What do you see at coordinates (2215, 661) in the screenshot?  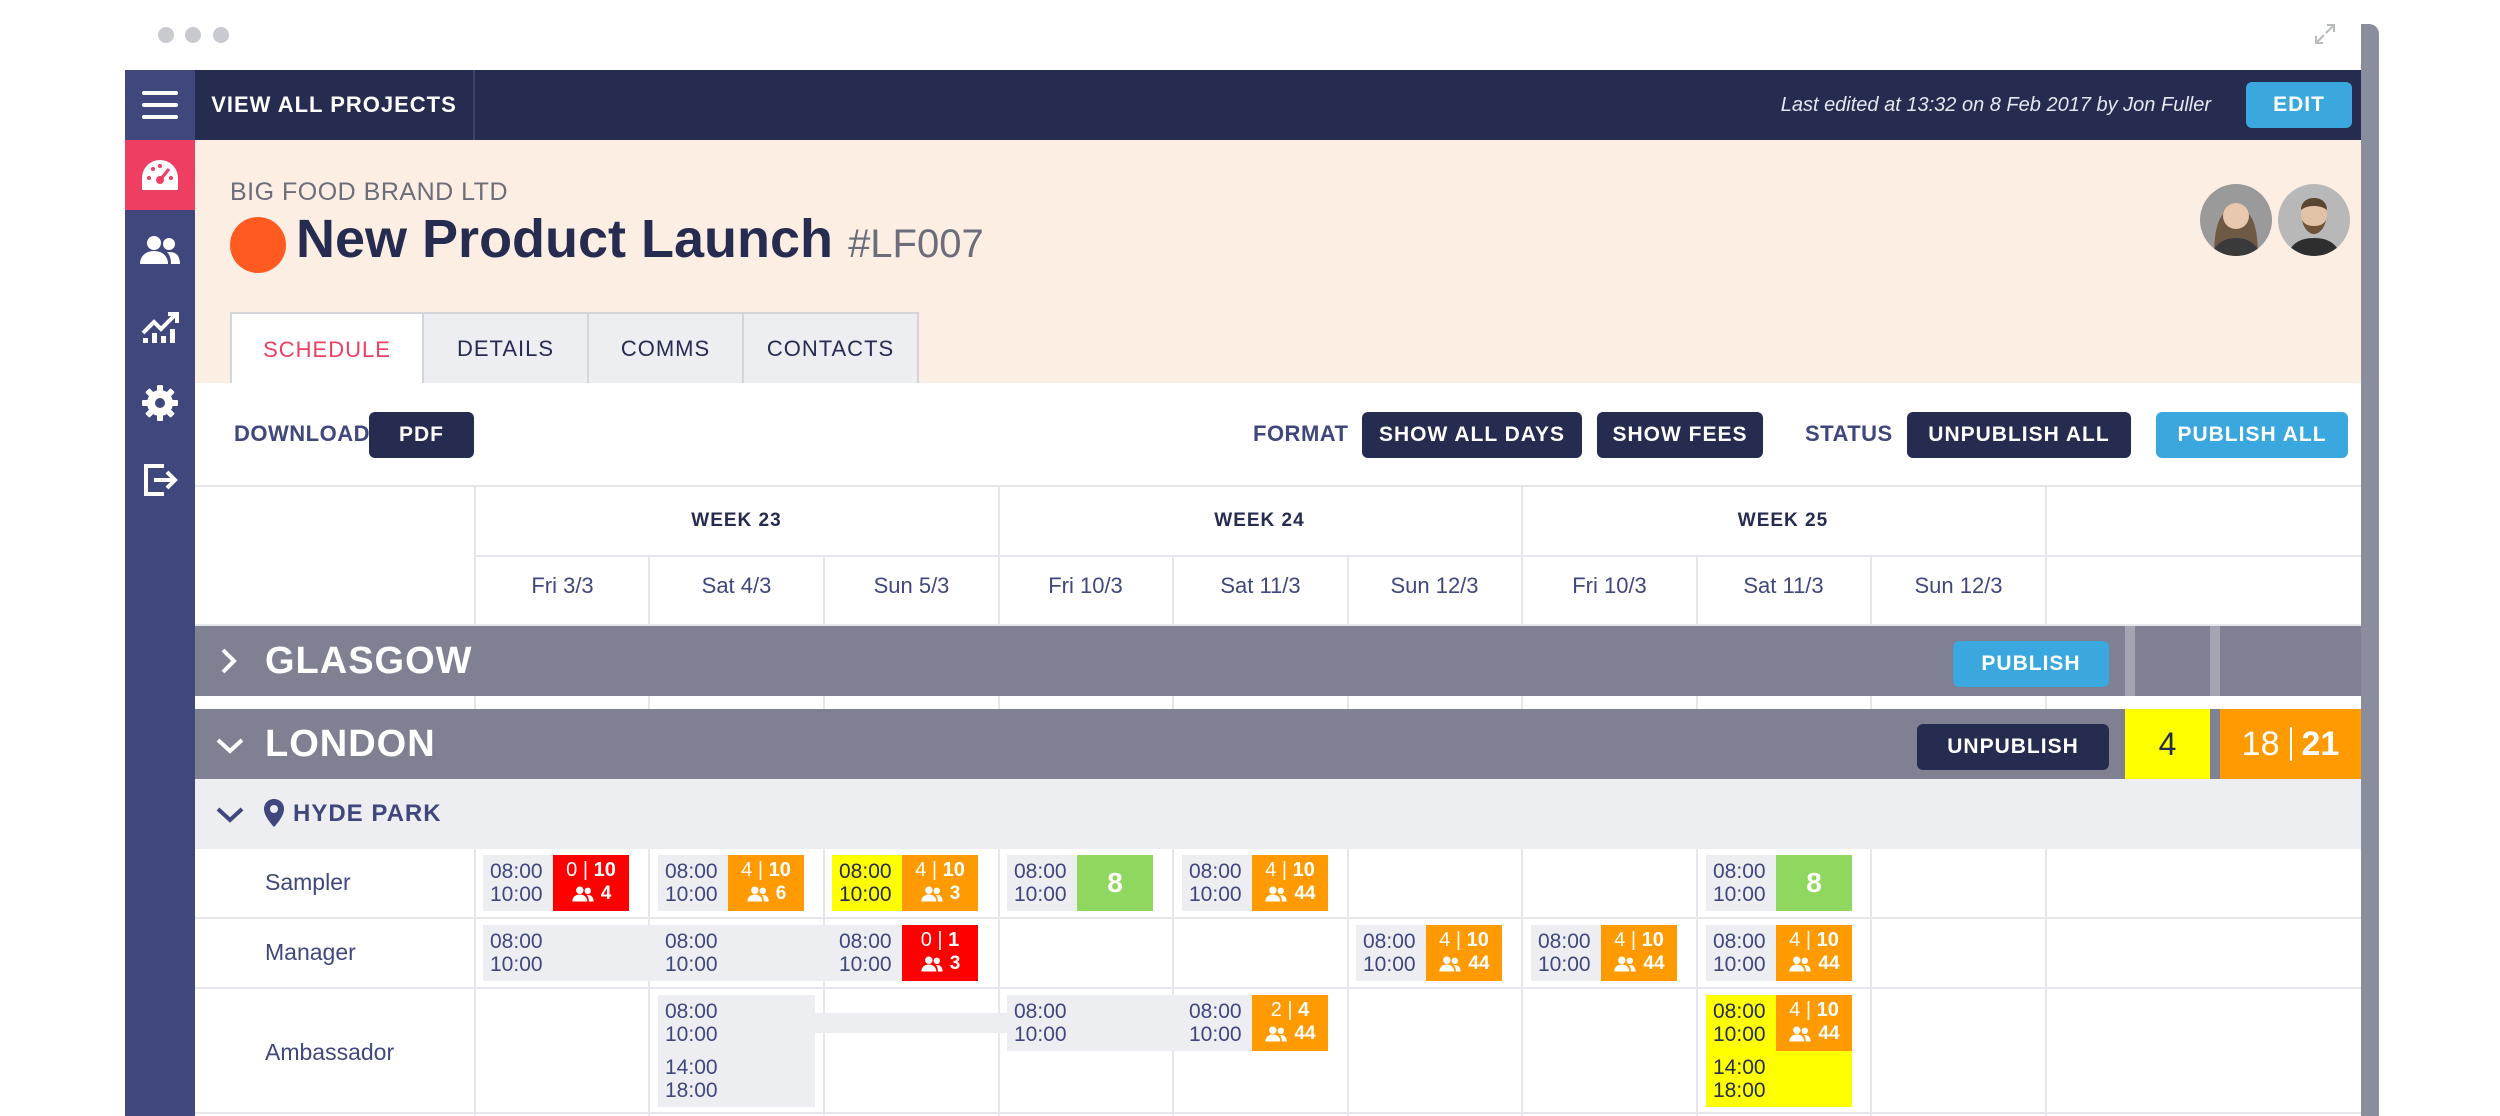 I see `summary-spacer` at bounding box center [2215, 661].